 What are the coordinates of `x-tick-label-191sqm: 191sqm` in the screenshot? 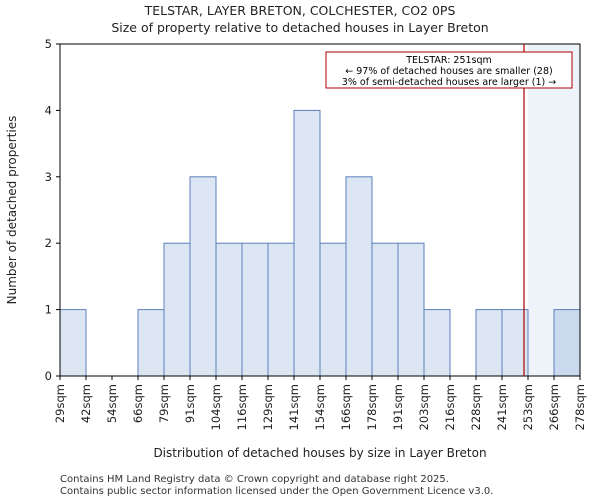 It's located at (398, 407).